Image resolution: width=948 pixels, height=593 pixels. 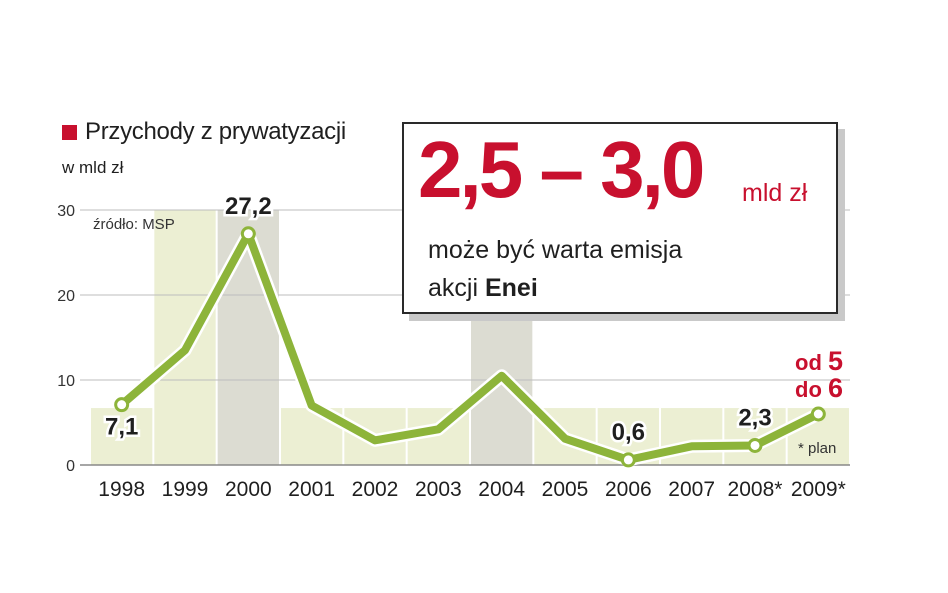 I want to click on callout-unit: mld zł, so click(x=775, y=193).